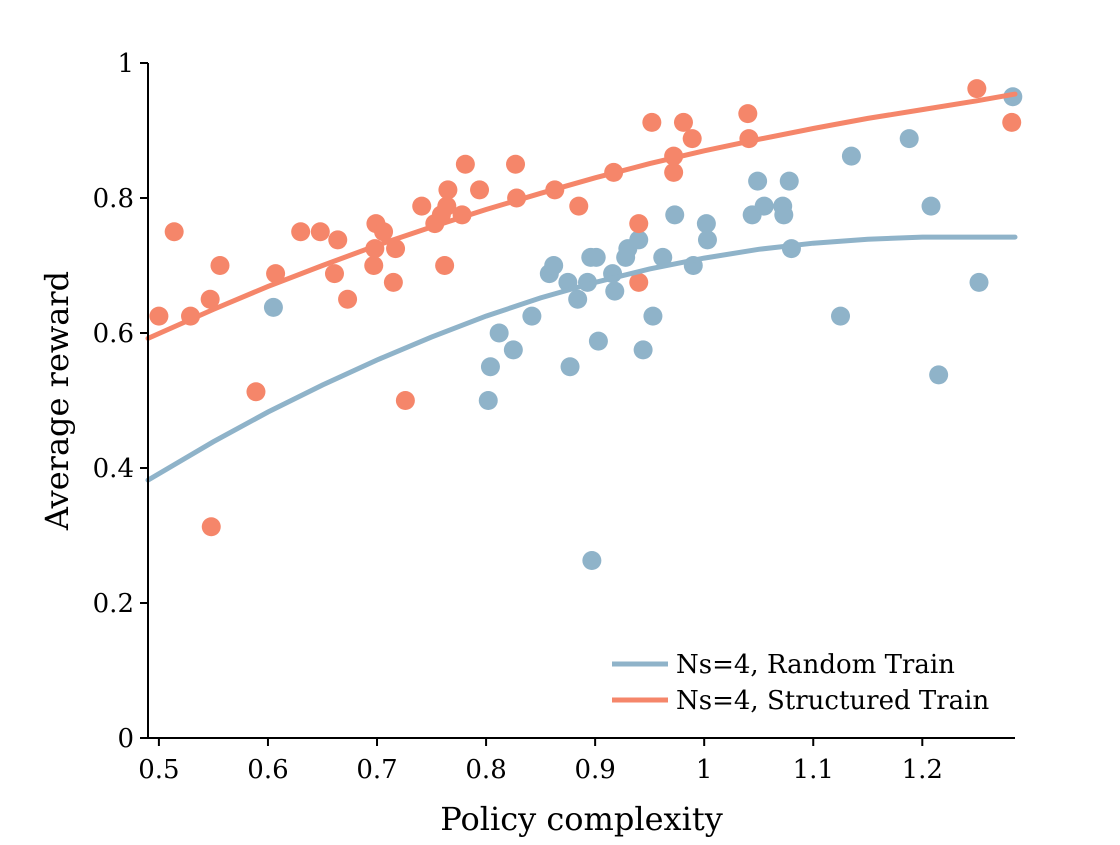  What do you see at coordinates (815, 665) in the screenshot?
I see `legend-label-random: Ns=4, Random Train` at bounding box center [815, 665].